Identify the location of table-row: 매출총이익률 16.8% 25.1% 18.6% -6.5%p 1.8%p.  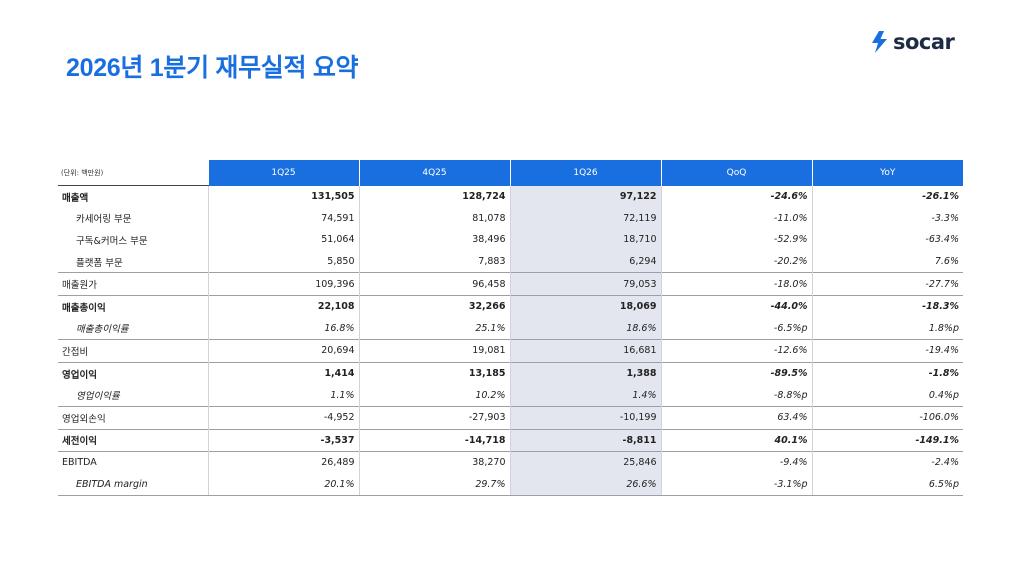
(510, 328).